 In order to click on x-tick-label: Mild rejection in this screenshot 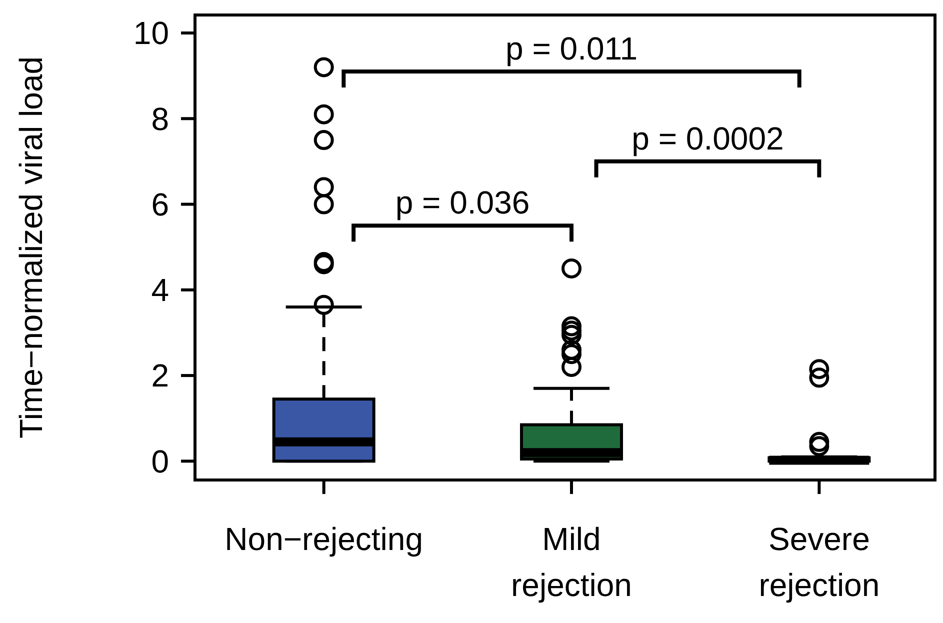, I will do `click(571, 562)`.